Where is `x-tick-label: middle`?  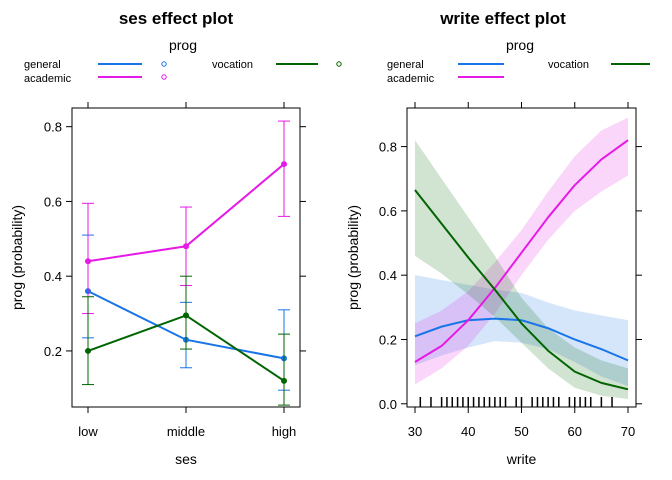 x-tick-label: middle is located at coordinates (186, 431).